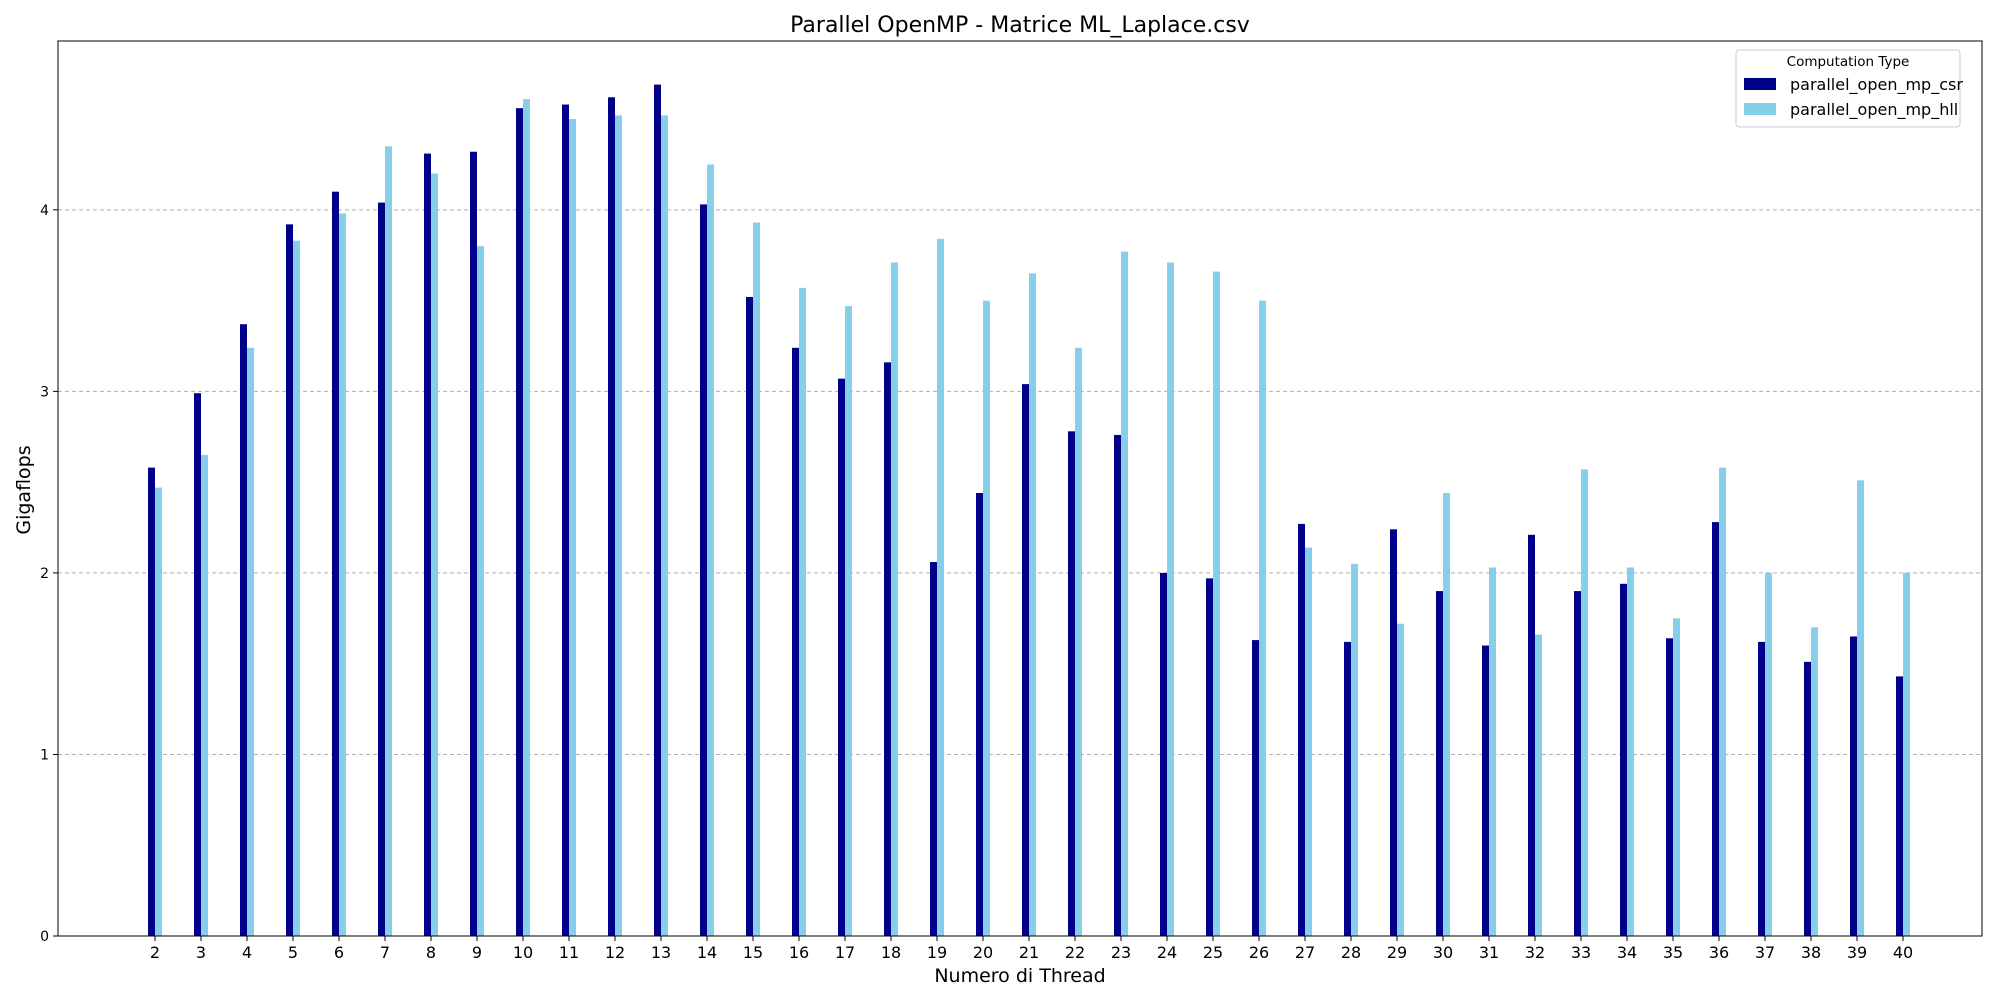  I want to click on legend-title: Computation Type, so click(1848, 62).